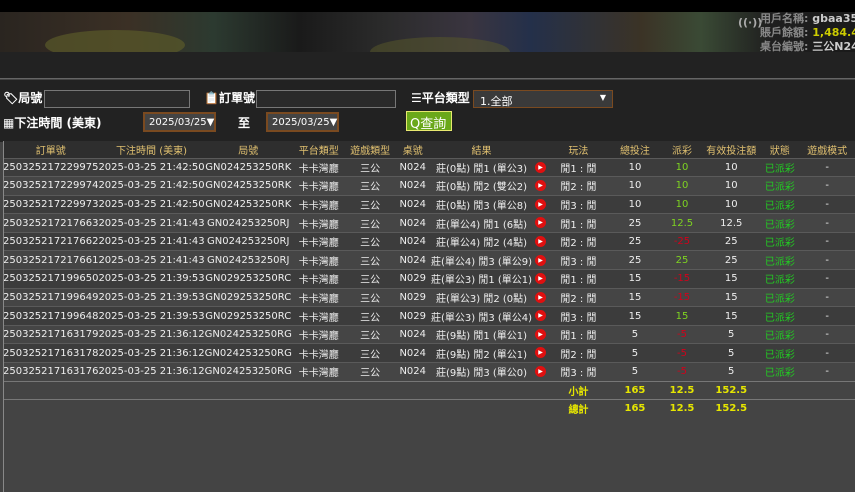  Describe the element at coordinates (578, 260) in the screenshot. I see `bet-option-cell: 閒3 : 閒` at that location.